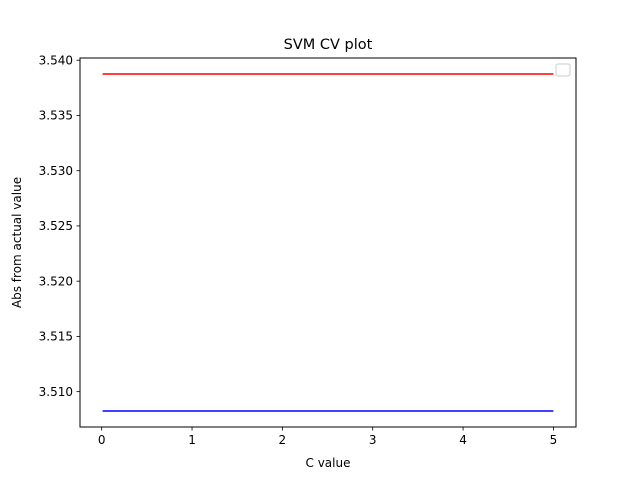 This screenshot has width=640, height=480. Describe the element at coordinates (56, 226) in the screenshot. I see `y-tick-label: 3.525` at that location.